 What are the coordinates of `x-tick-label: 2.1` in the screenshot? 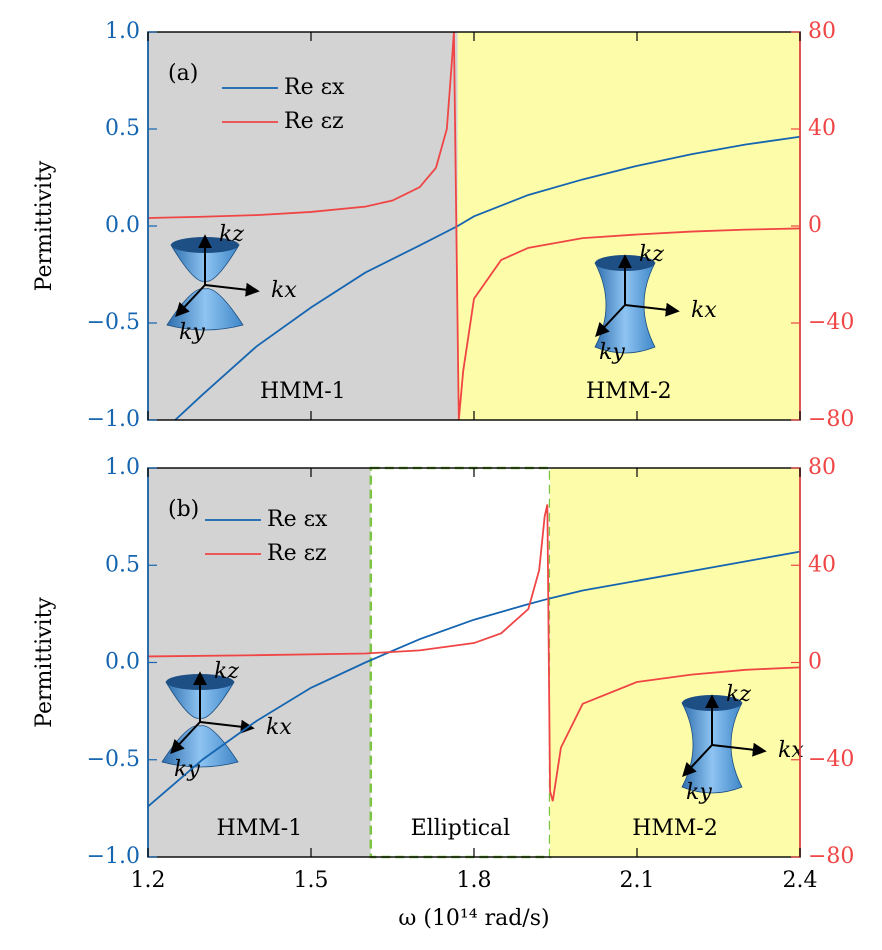 It's located at (637, 880).